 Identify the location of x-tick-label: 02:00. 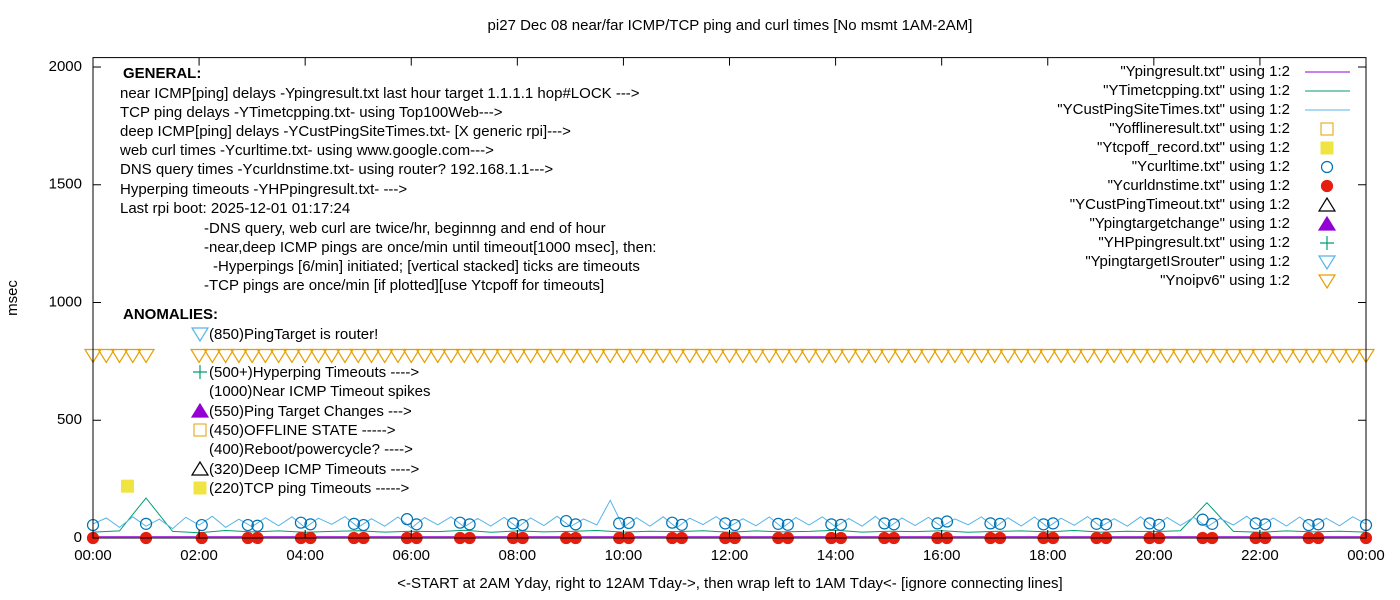
(199, 555).